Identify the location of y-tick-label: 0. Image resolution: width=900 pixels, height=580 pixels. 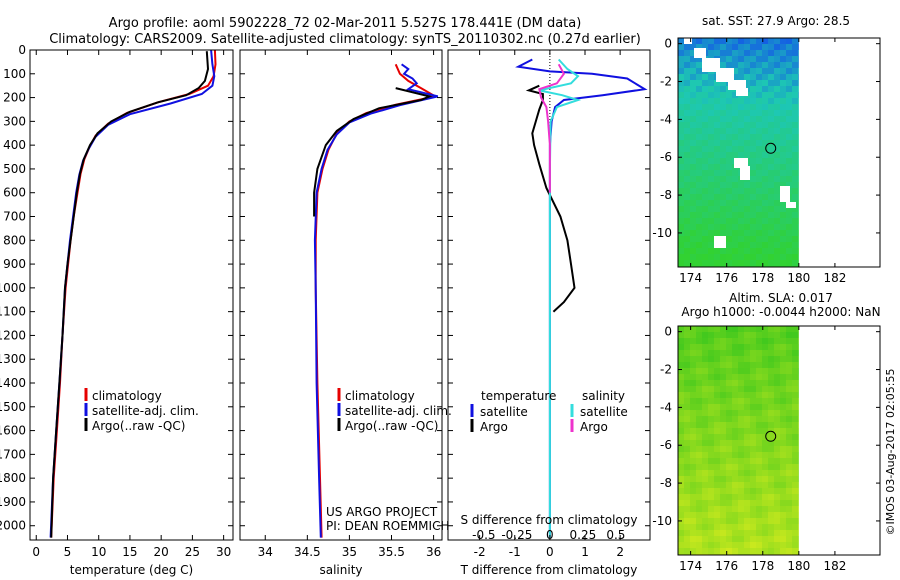
(668, 44).